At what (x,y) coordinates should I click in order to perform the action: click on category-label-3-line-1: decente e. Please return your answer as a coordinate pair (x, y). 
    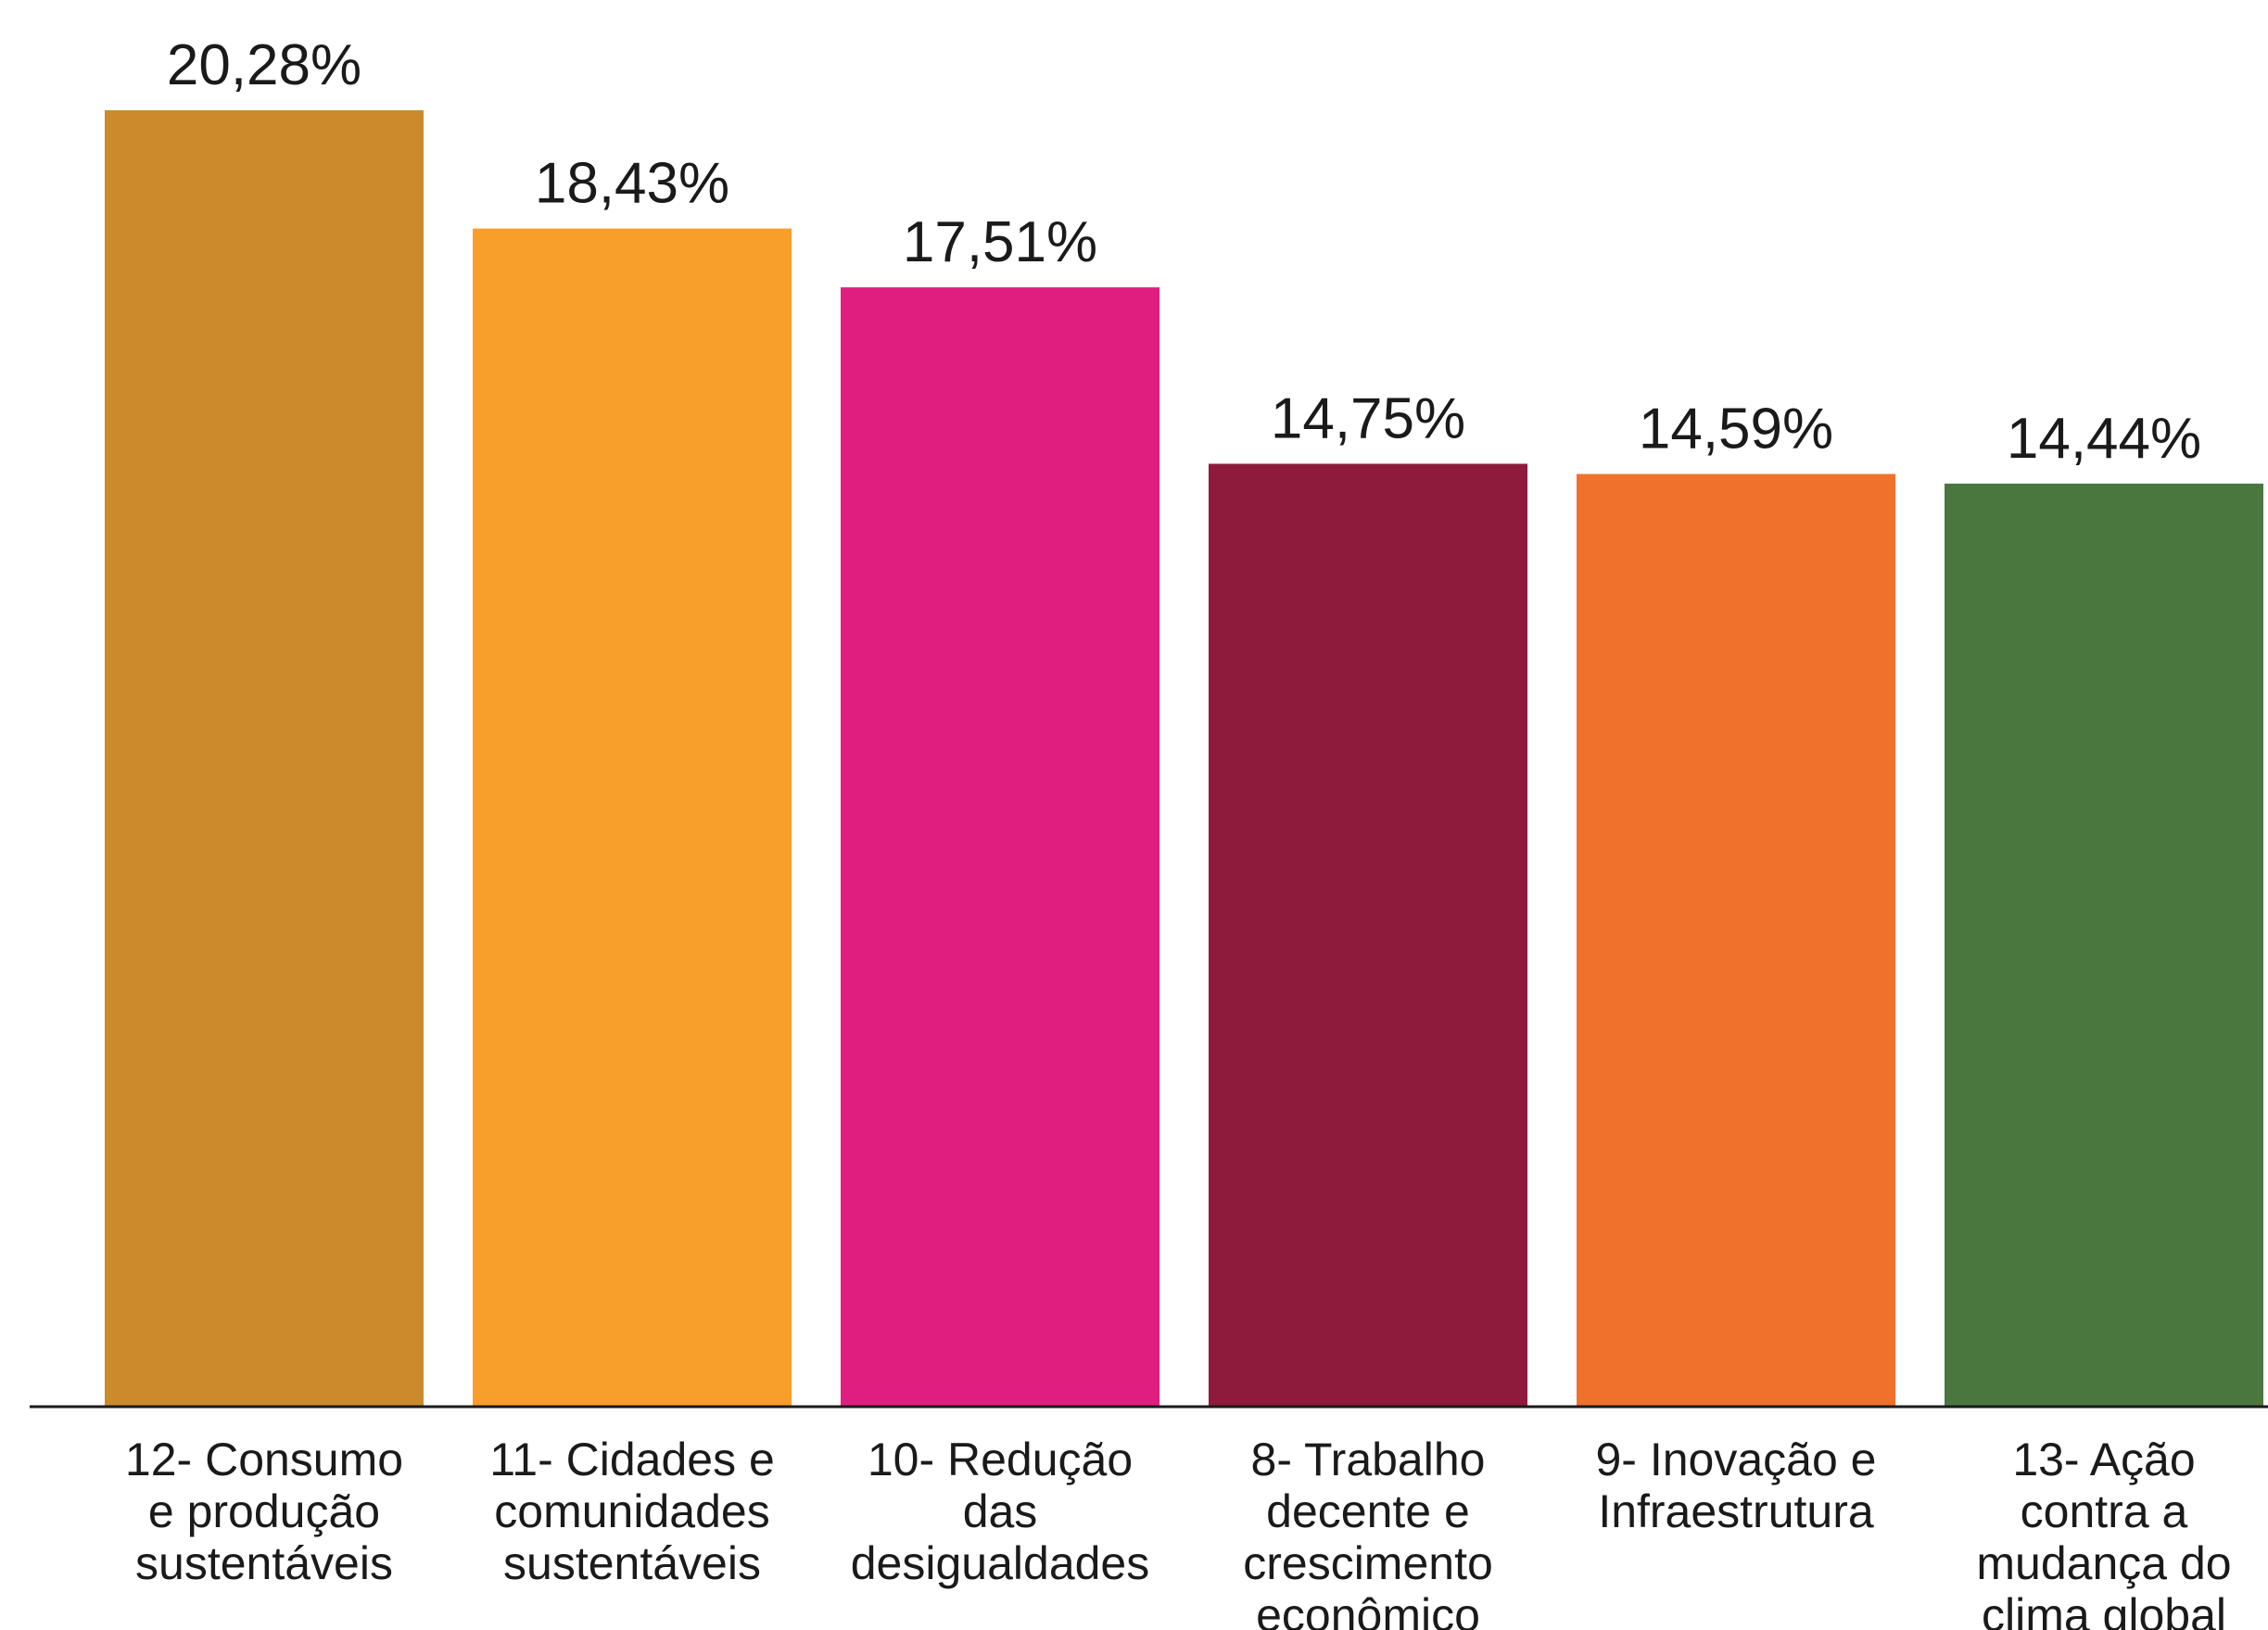
    Looking at the image, I should click on (1368, 1511).